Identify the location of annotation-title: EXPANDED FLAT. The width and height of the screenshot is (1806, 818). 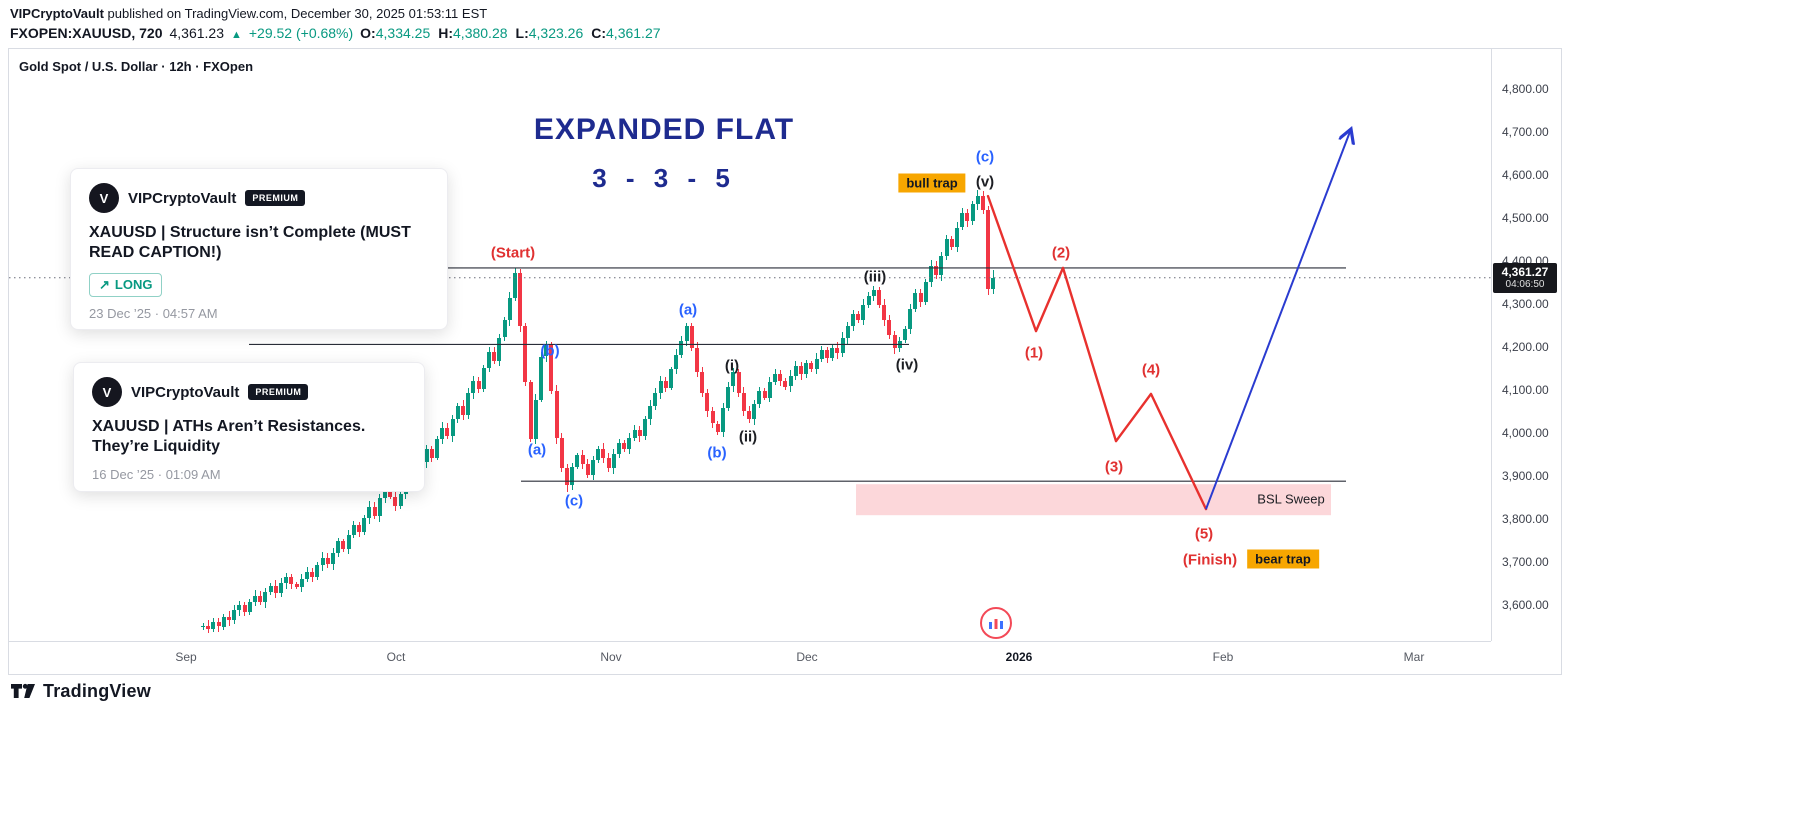
(664, 129).